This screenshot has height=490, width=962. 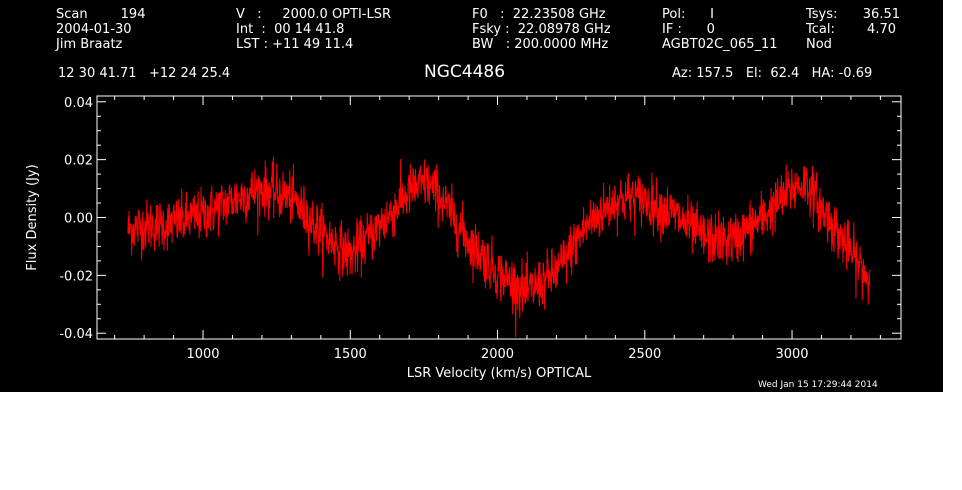 I want to click on source-name: NGC4486, so click(x=465, y=72).